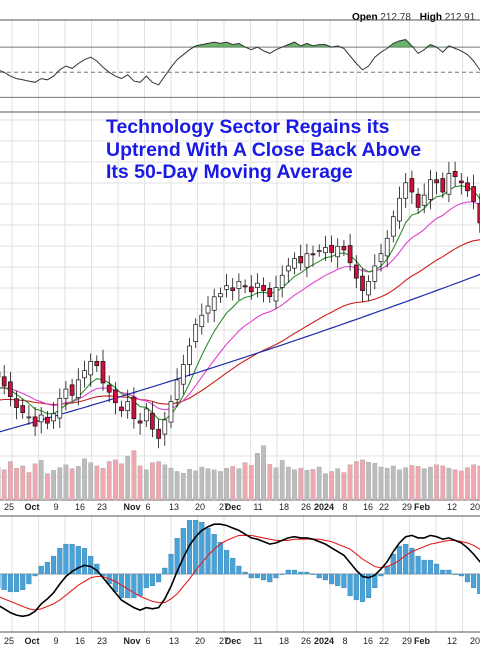 This screenshot has width=480, height=650. I want to click on x-tick-label: 23, so click(102, 507).